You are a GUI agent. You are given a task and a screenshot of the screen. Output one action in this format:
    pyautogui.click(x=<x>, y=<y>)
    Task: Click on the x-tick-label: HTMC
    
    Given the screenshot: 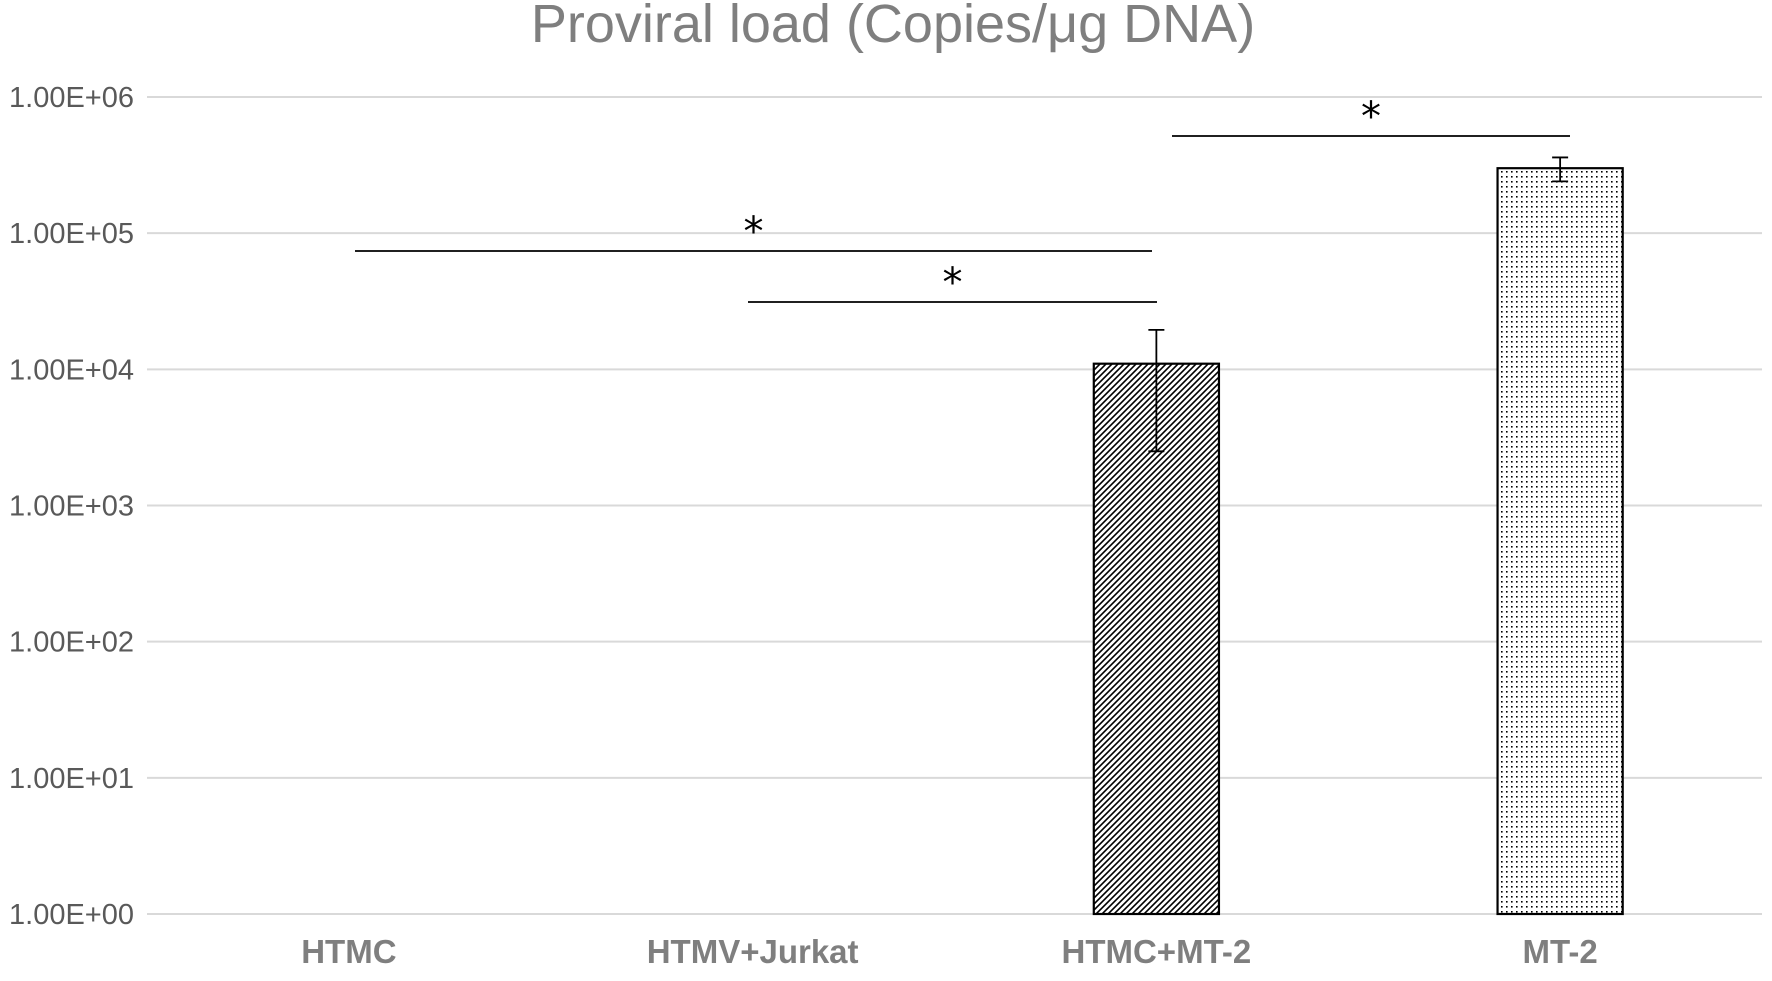 What is the action you would take?
    pyautogui.click(x=348, y=951)
    